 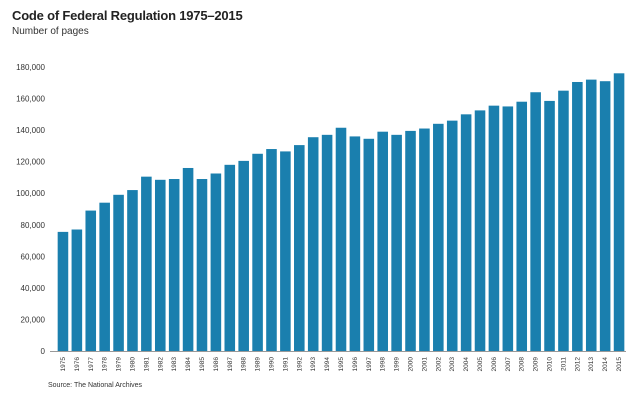 I want to click on x-tick-label: 2000, so click(x=411, y=364).